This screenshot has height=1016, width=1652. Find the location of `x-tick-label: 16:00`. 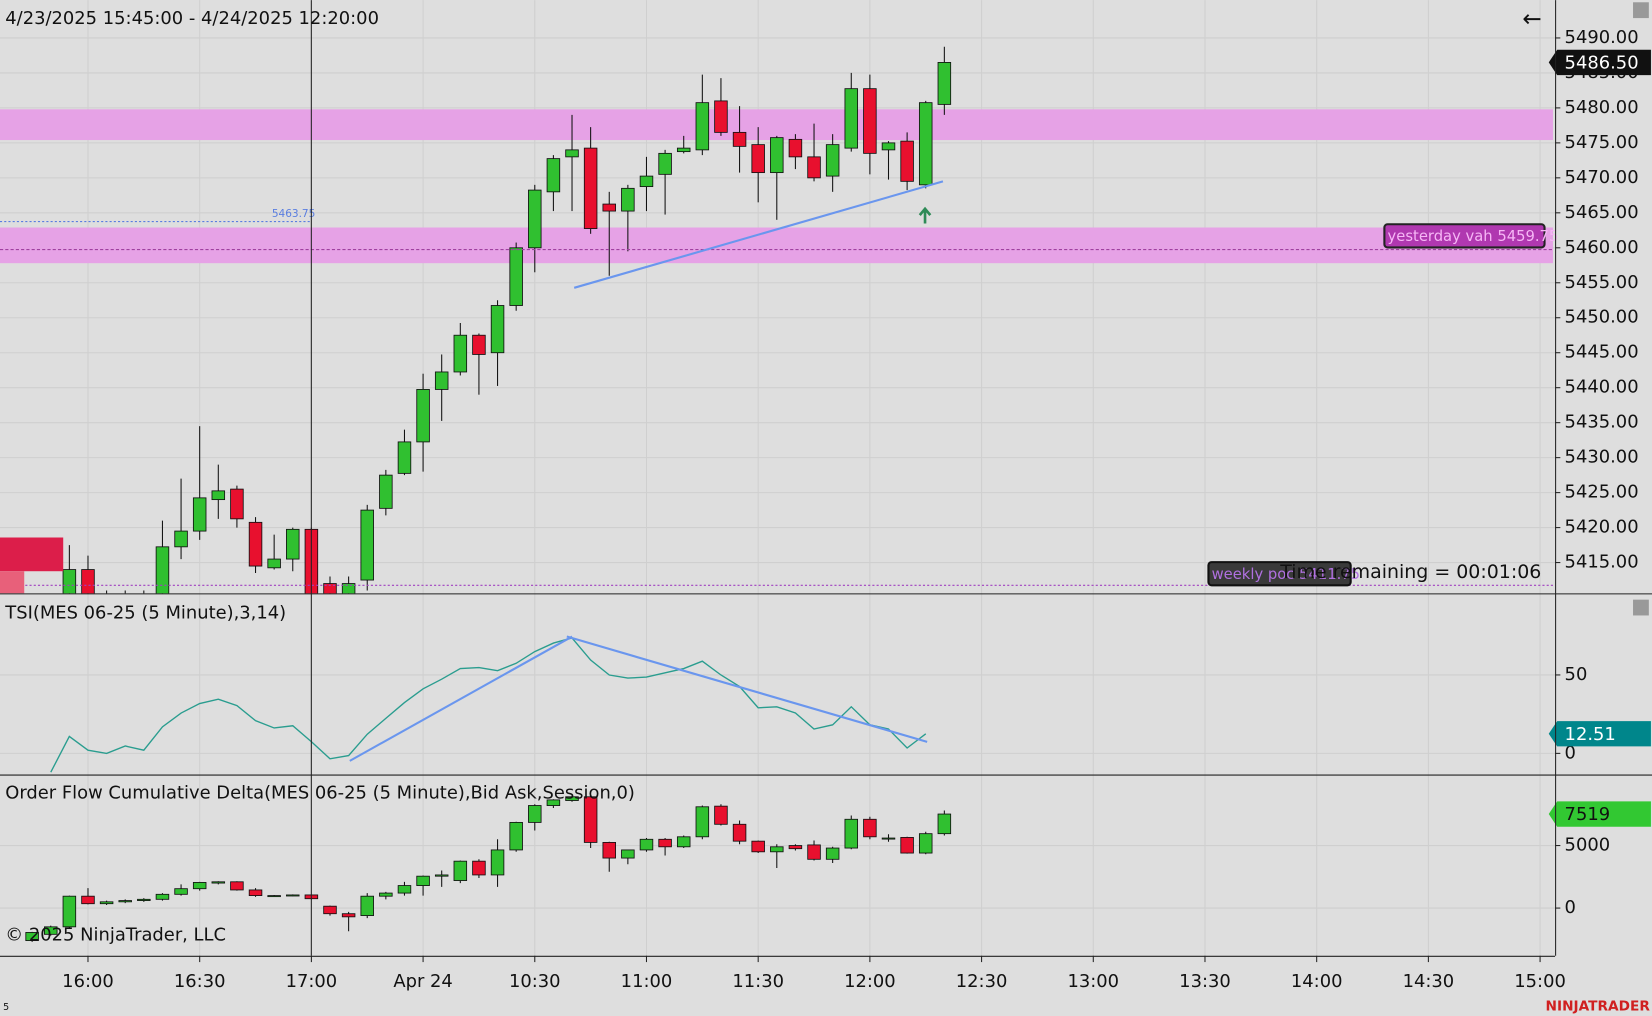

x-tick-label: 16:00 is located at coordinates (88, 981).